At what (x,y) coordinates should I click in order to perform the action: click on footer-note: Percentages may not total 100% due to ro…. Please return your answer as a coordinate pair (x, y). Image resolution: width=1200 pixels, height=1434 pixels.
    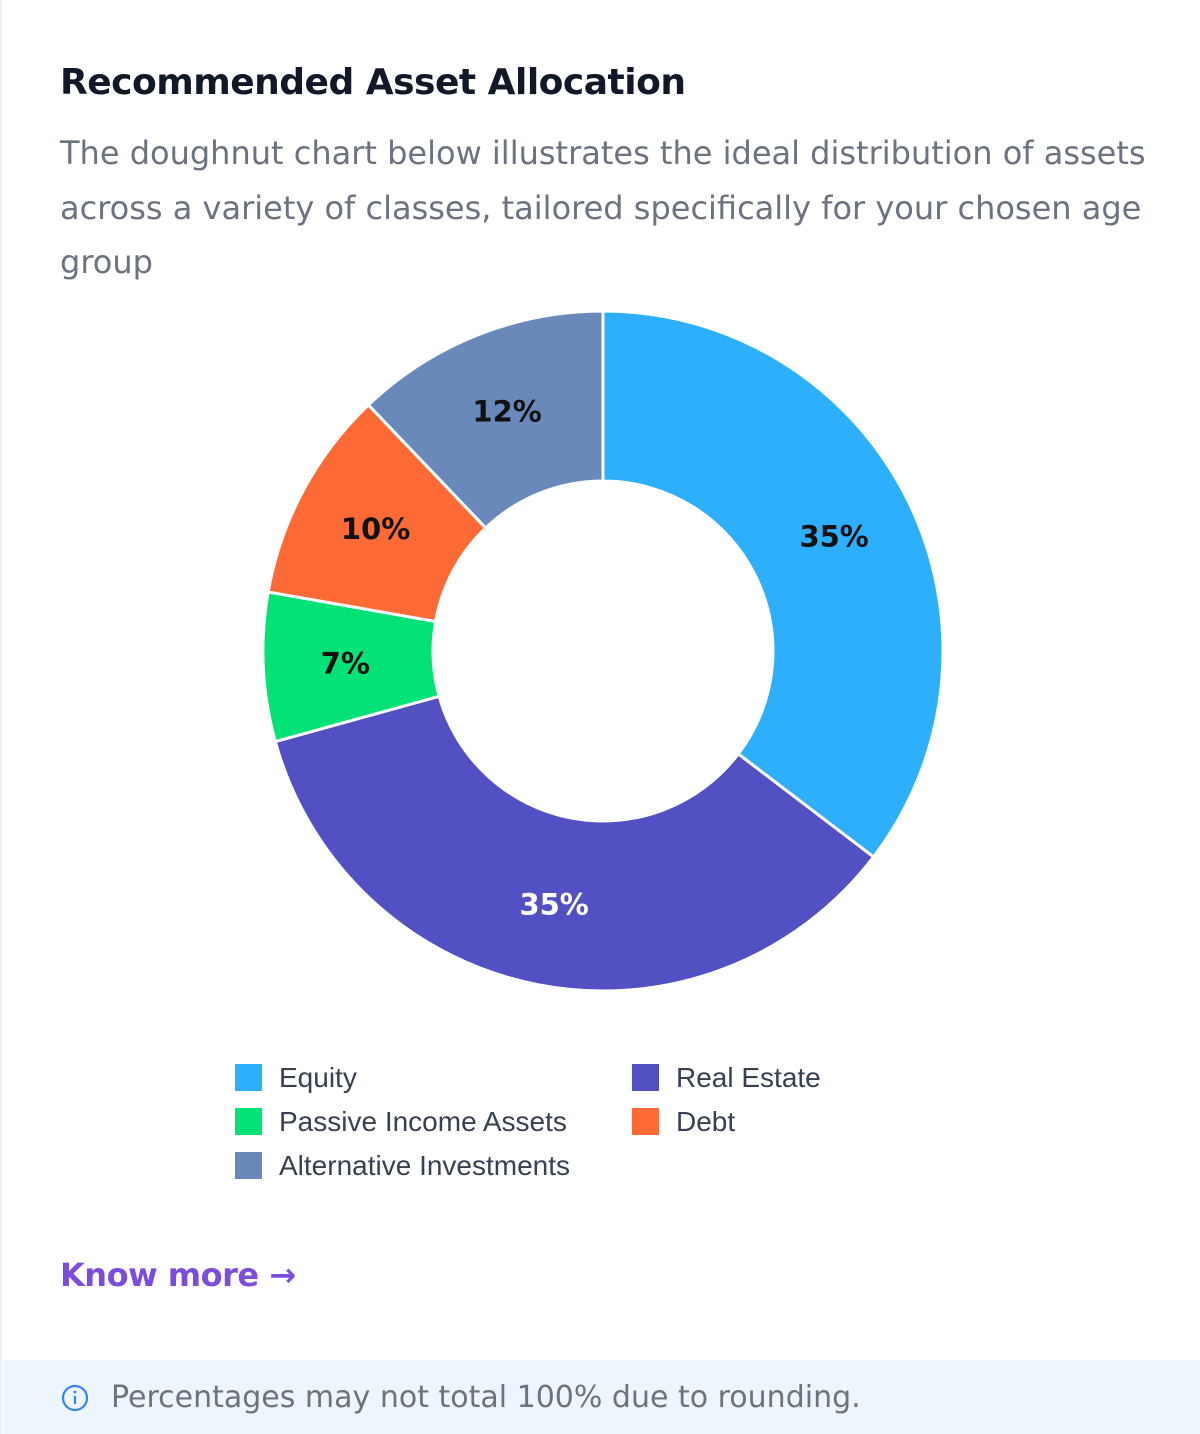
    Looking at the image, I should click on (486, 1397).